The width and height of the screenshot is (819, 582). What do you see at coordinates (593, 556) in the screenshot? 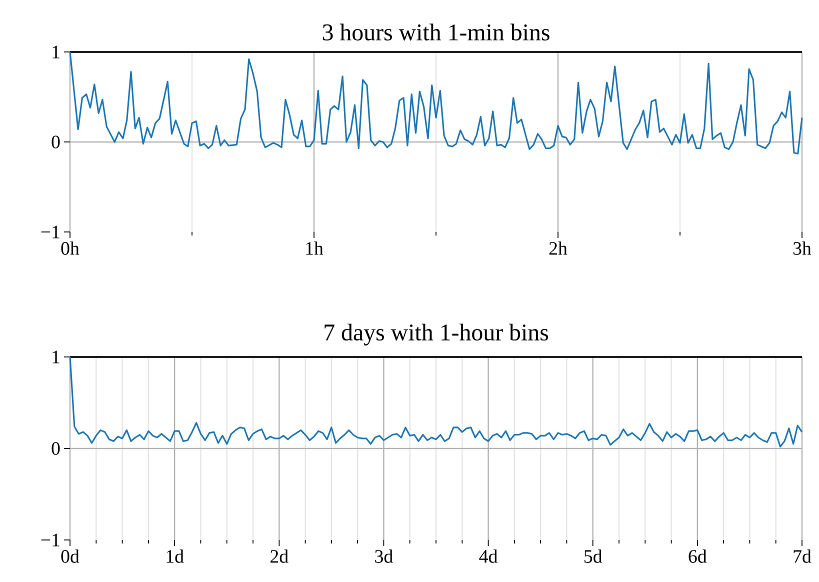
I see `x-tick-label: 5d` at bounding box center [593, 556].